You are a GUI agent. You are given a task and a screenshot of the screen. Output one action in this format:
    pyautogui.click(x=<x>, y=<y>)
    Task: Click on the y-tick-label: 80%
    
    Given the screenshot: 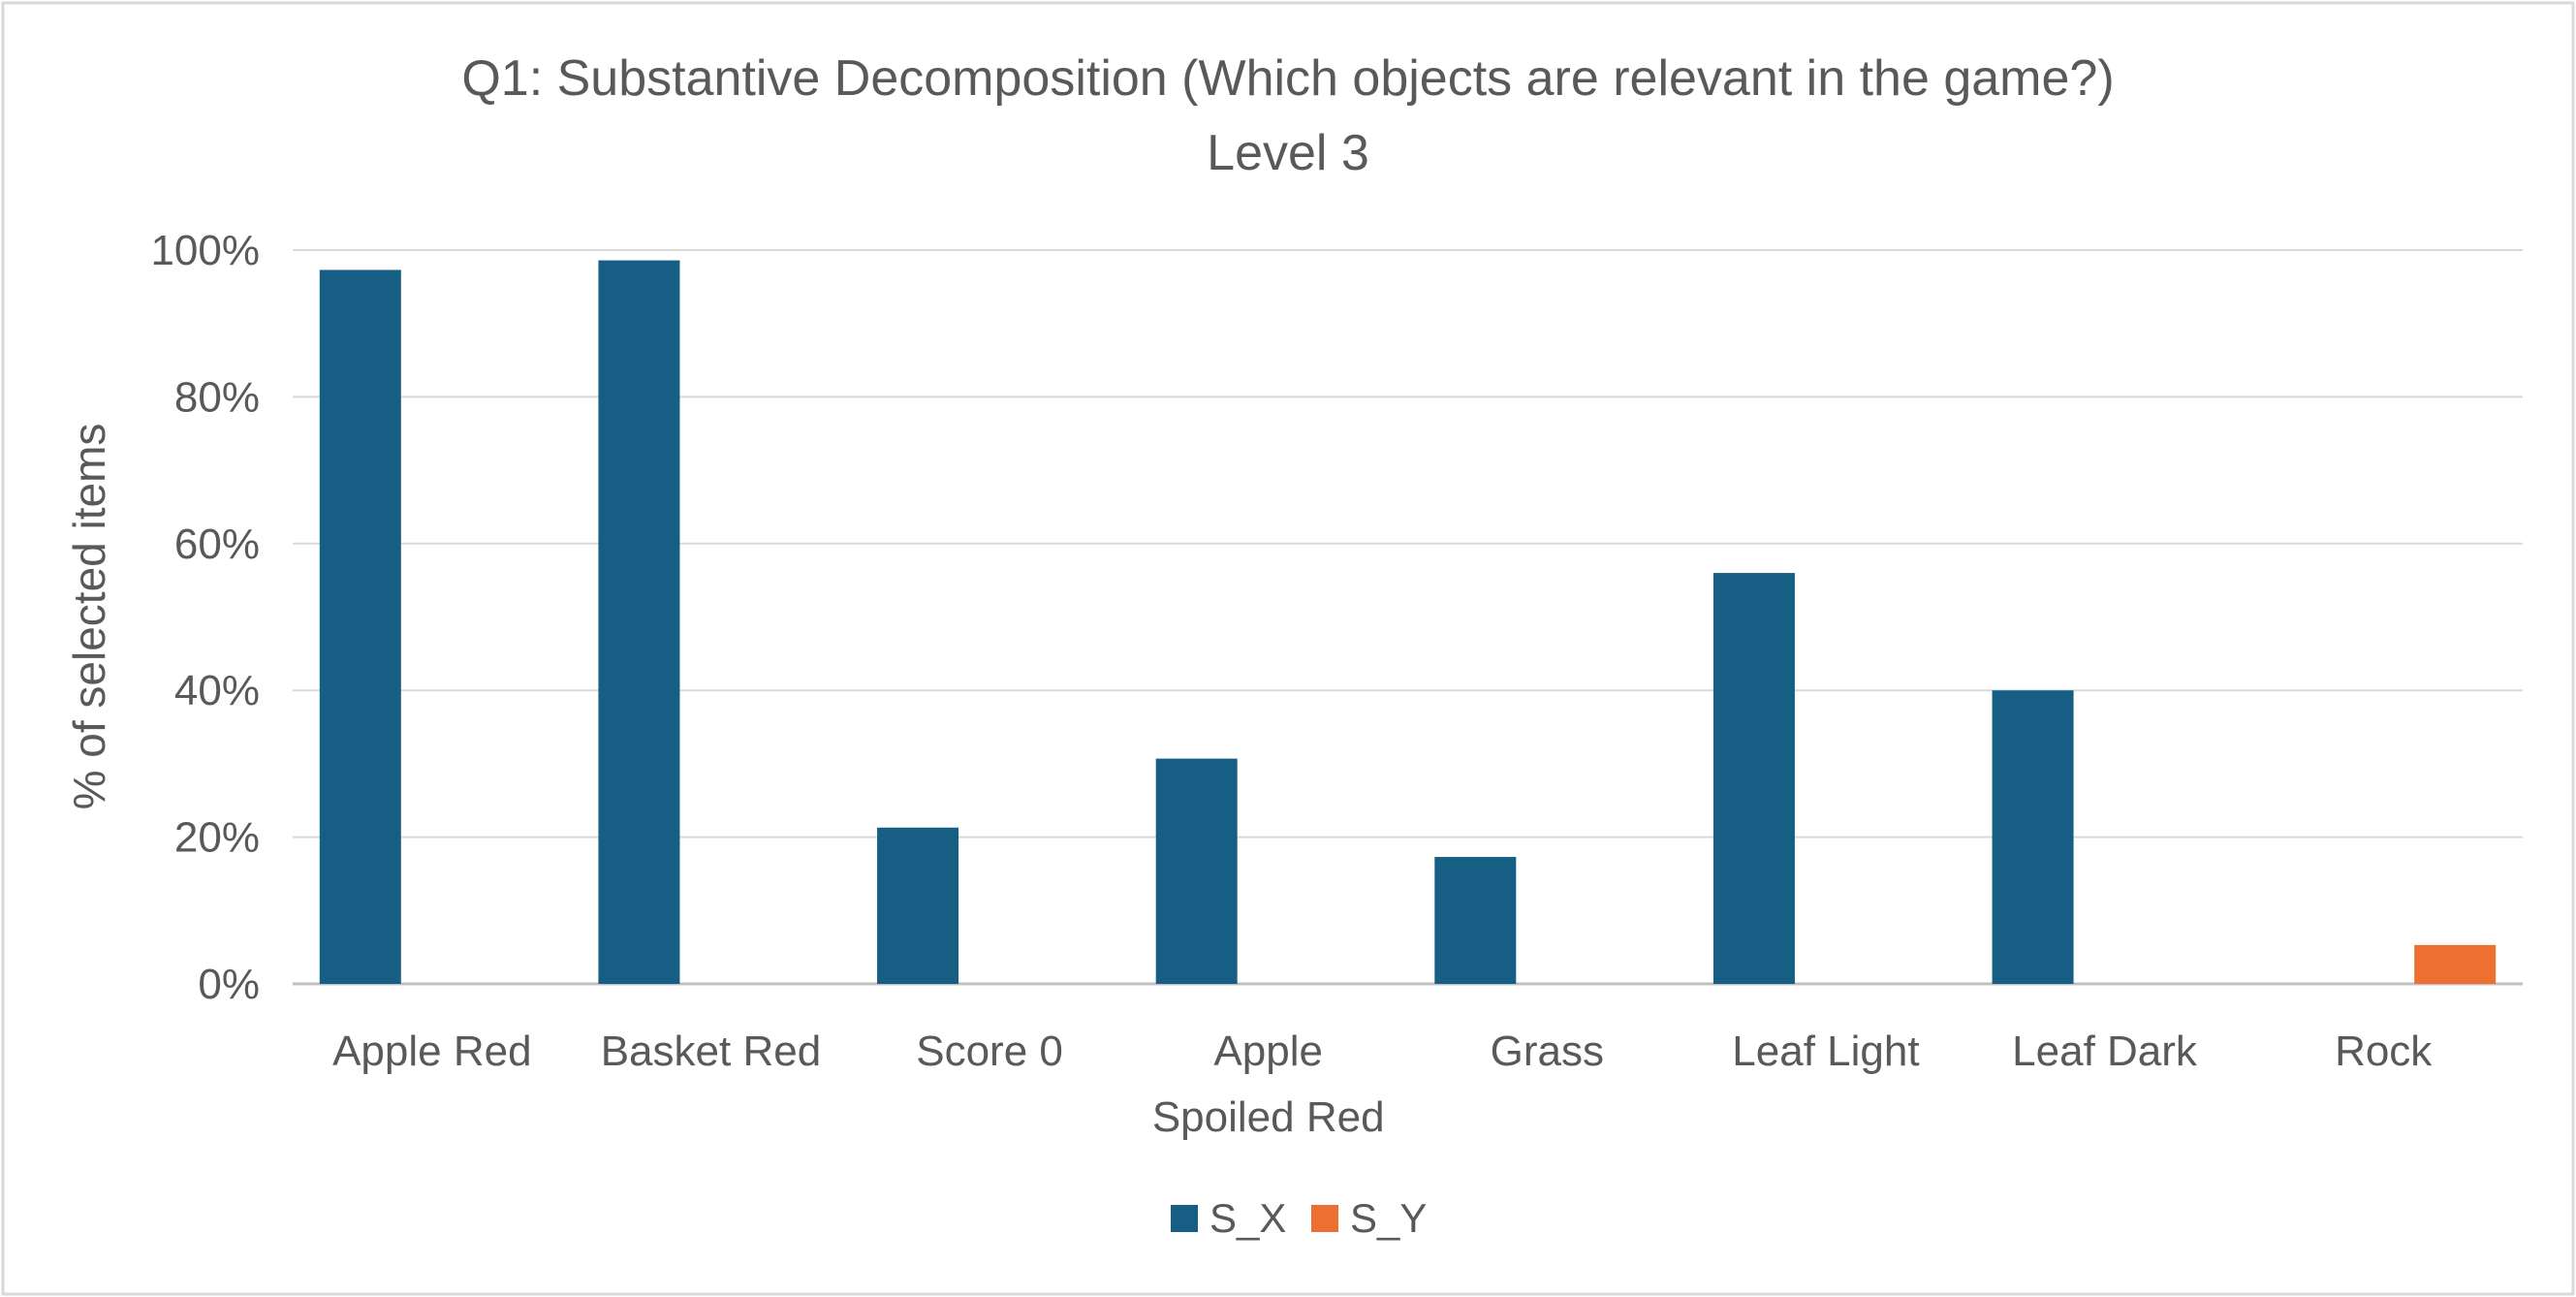 What is the action you would take?
    pyautogui.click(x=217, y=397)
    